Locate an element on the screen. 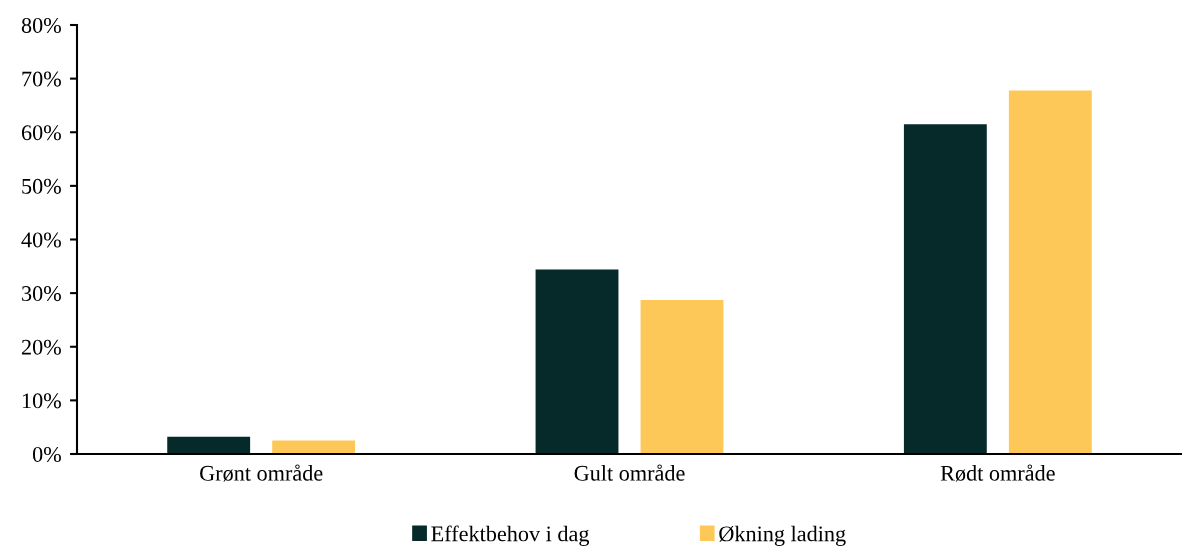 Image resolution: width=1182 pixels, height=554 pixels. y-tick-label: 40% is located at coordinates (41, 240).